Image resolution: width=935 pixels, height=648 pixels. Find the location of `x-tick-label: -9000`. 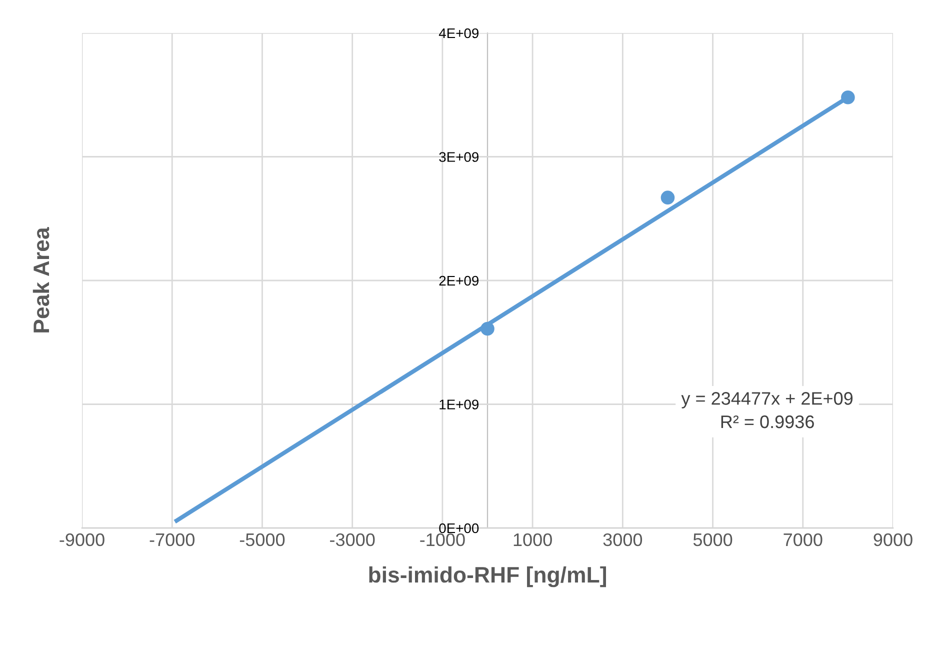

x-tick-label: -9000 is located at coordinates (82, 539).